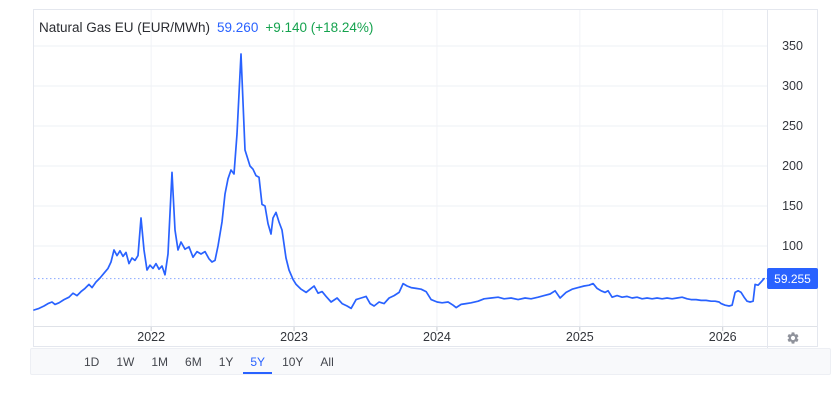  I want to click on settings-gear-icon, so click(793, 338).